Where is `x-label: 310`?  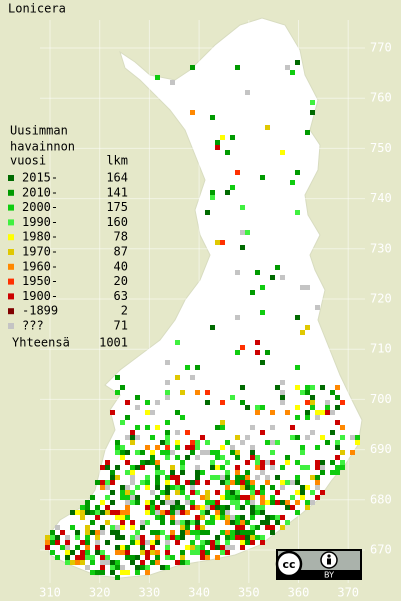 x-label: 310 is located at coordinates (50, 593).